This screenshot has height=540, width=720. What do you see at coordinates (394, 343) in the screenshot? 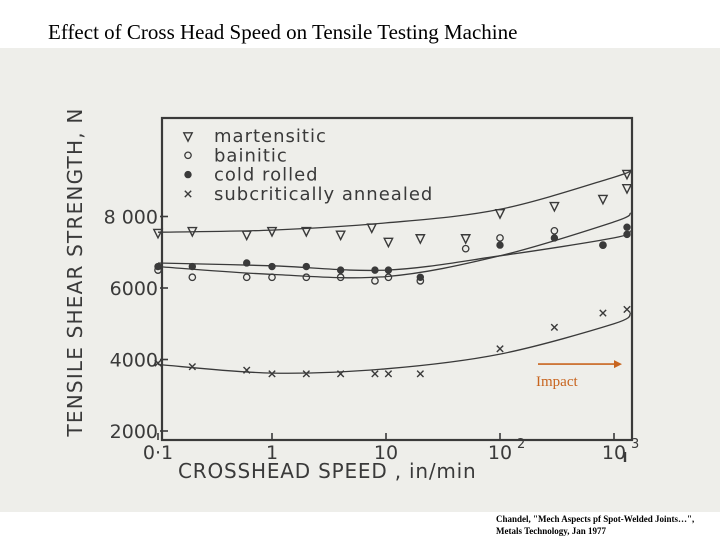
I see `curve-subcritically-annealed` at bounding box center [394, 343].